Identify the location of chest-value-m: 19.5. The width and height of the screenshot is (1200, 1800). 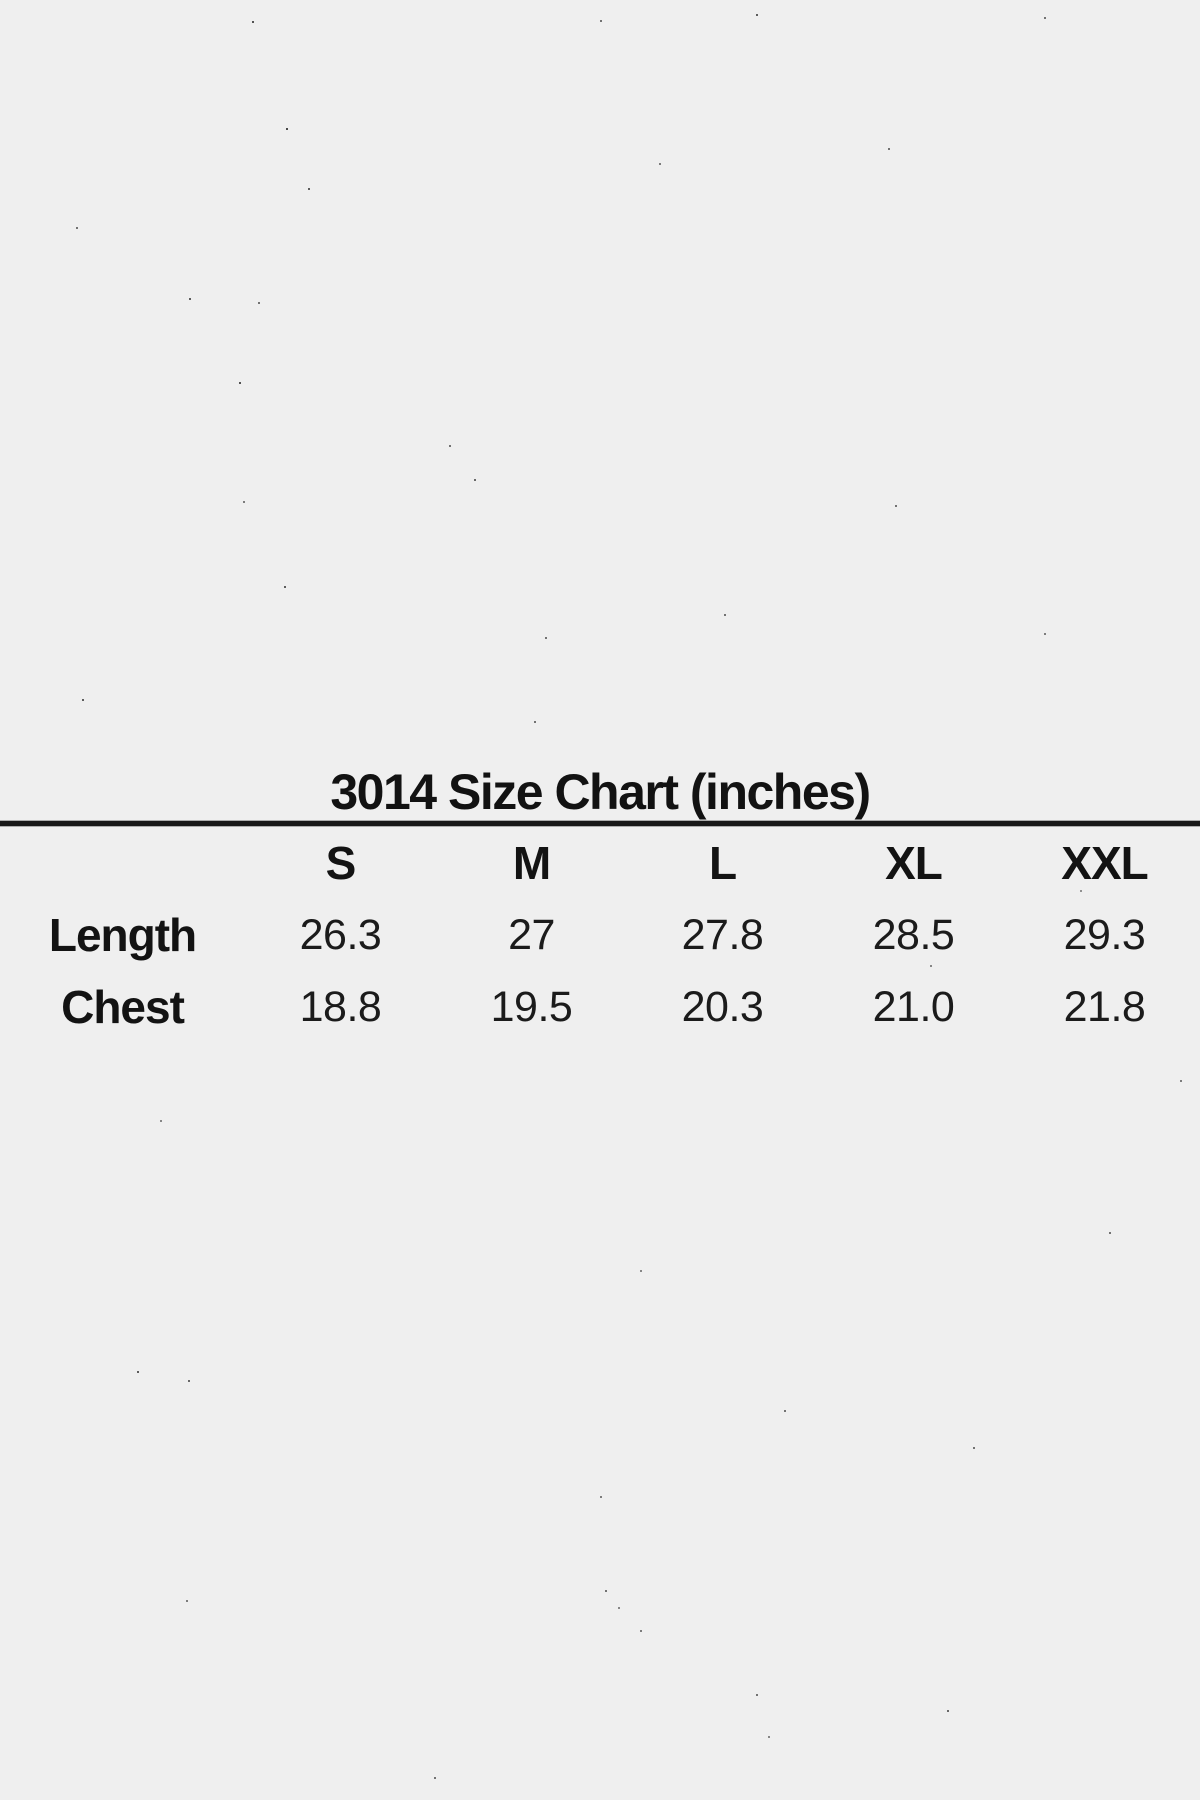
(531, 1006).